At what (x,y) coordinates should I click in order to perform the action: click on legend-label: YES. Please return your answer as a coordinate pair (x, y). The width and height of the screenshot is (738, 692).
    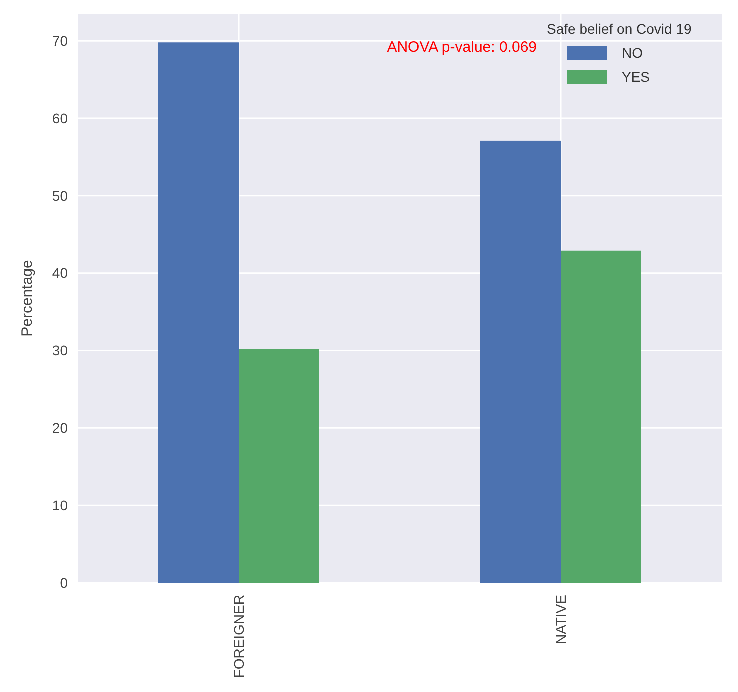
    Looking at the image, I should click on (636, 76).